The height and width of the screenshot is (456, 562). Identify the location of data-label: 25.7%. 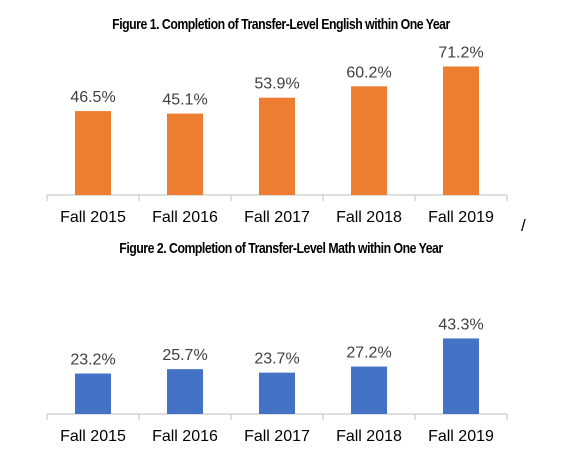
(184, 355).